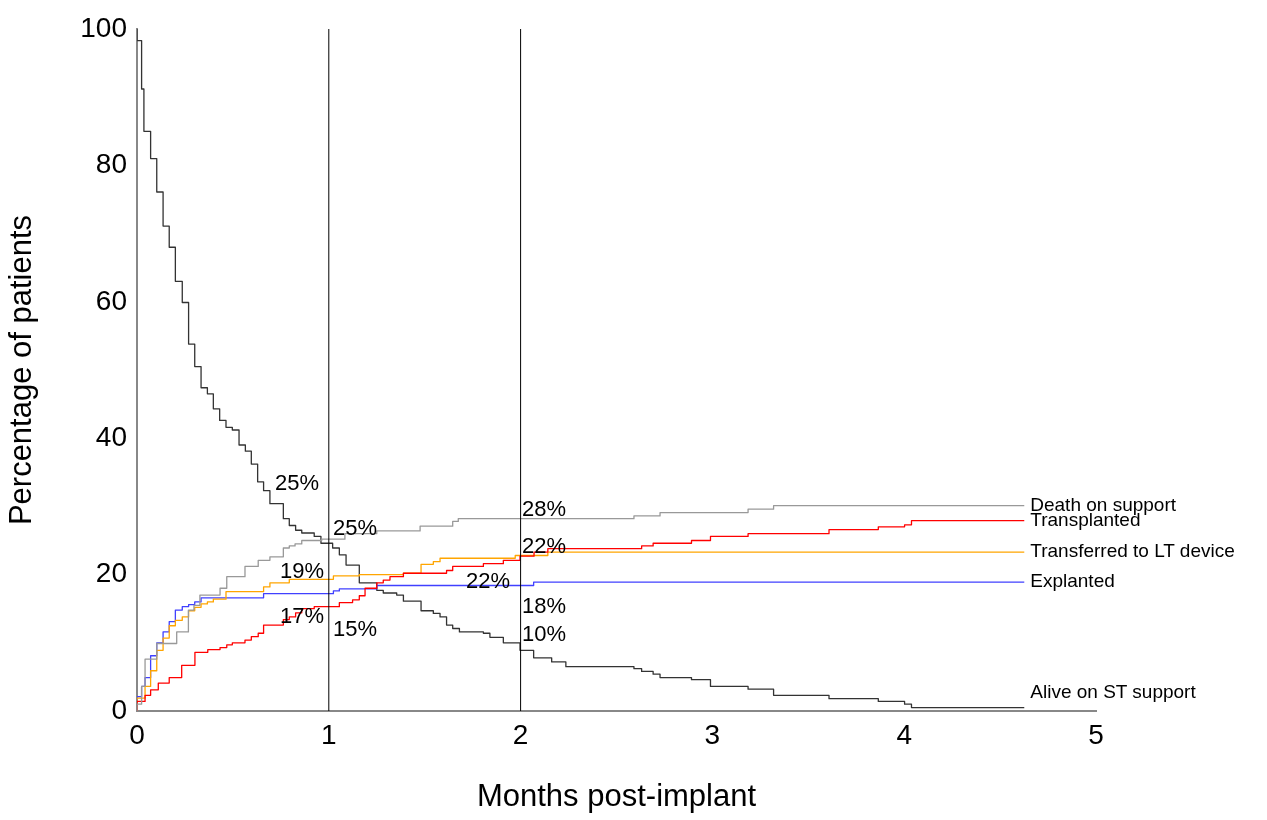  What do you see at coordinates (712, 734) in the screenshot?
I see `x-tick-label: 3` at bounding box center [712, 734].